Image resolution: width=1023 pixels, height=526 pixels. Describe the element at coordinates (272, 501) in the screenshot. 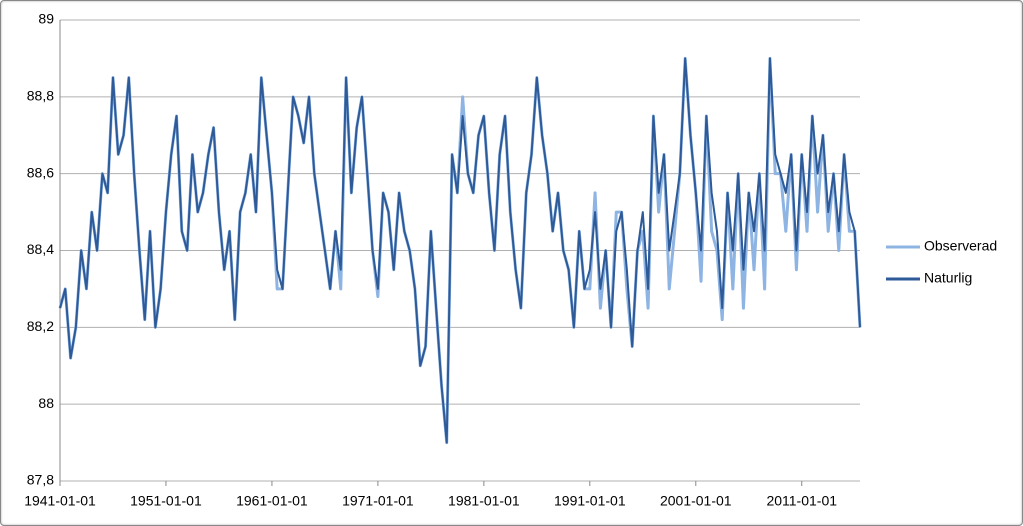

I see `x-tick-label: 1961-01-01` at that location.